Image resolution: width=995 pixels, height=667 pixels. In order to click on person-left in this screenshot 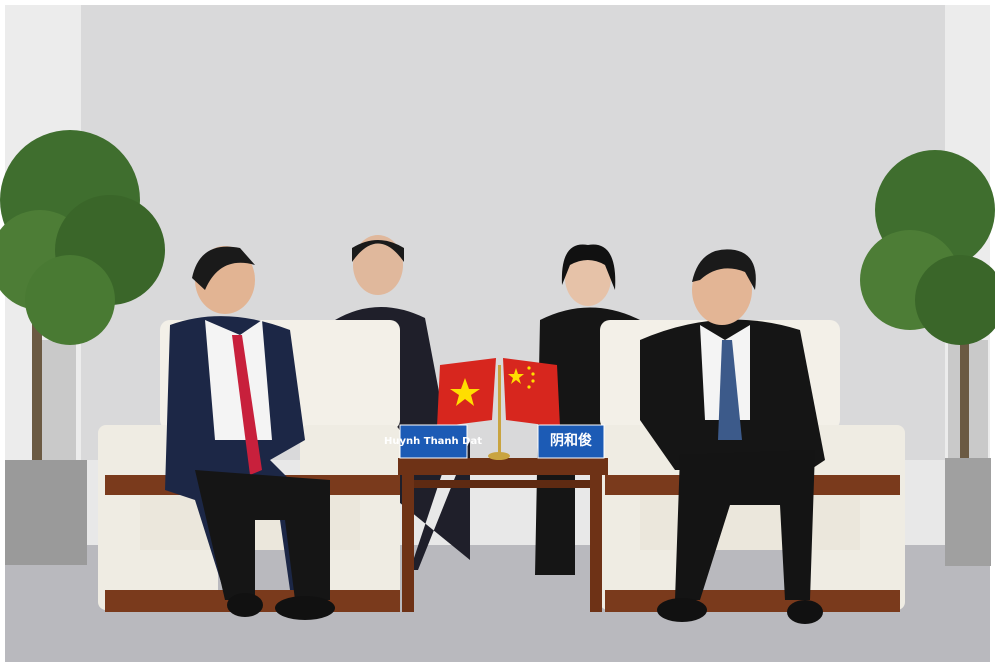, I will do `click(250, 433)`.